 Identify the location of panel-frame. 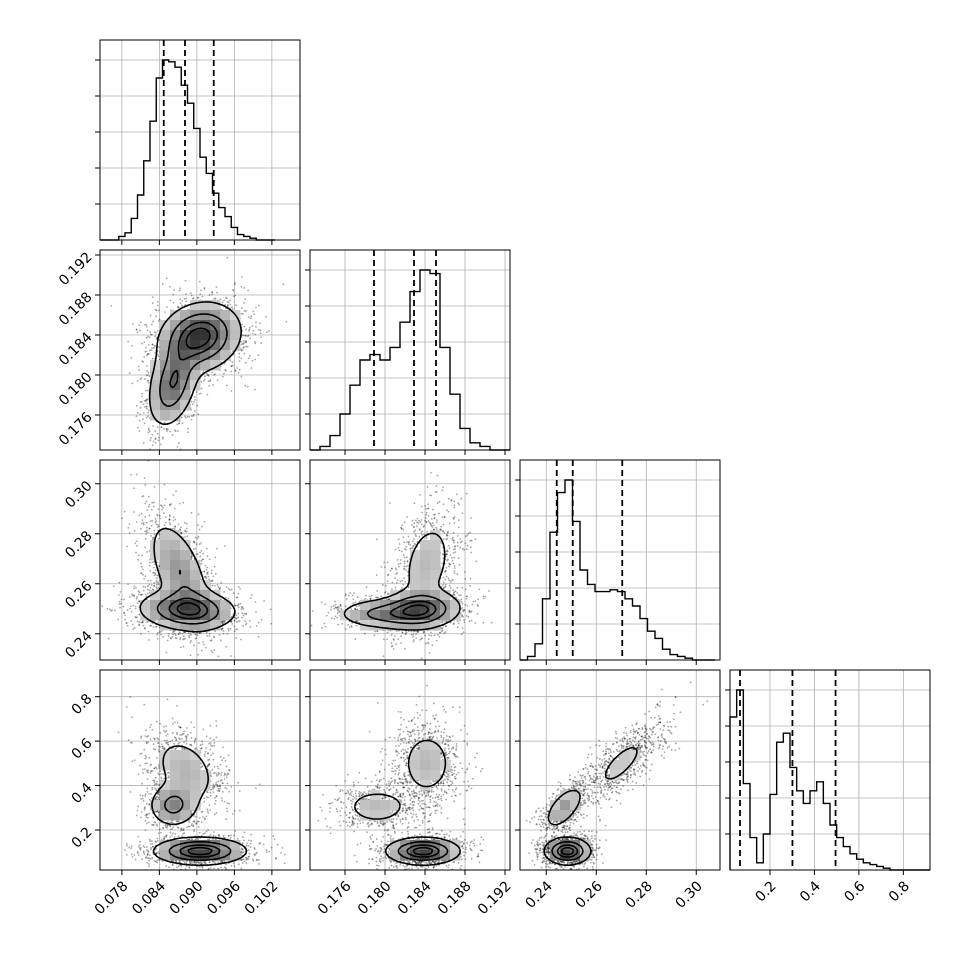
(410, 350).